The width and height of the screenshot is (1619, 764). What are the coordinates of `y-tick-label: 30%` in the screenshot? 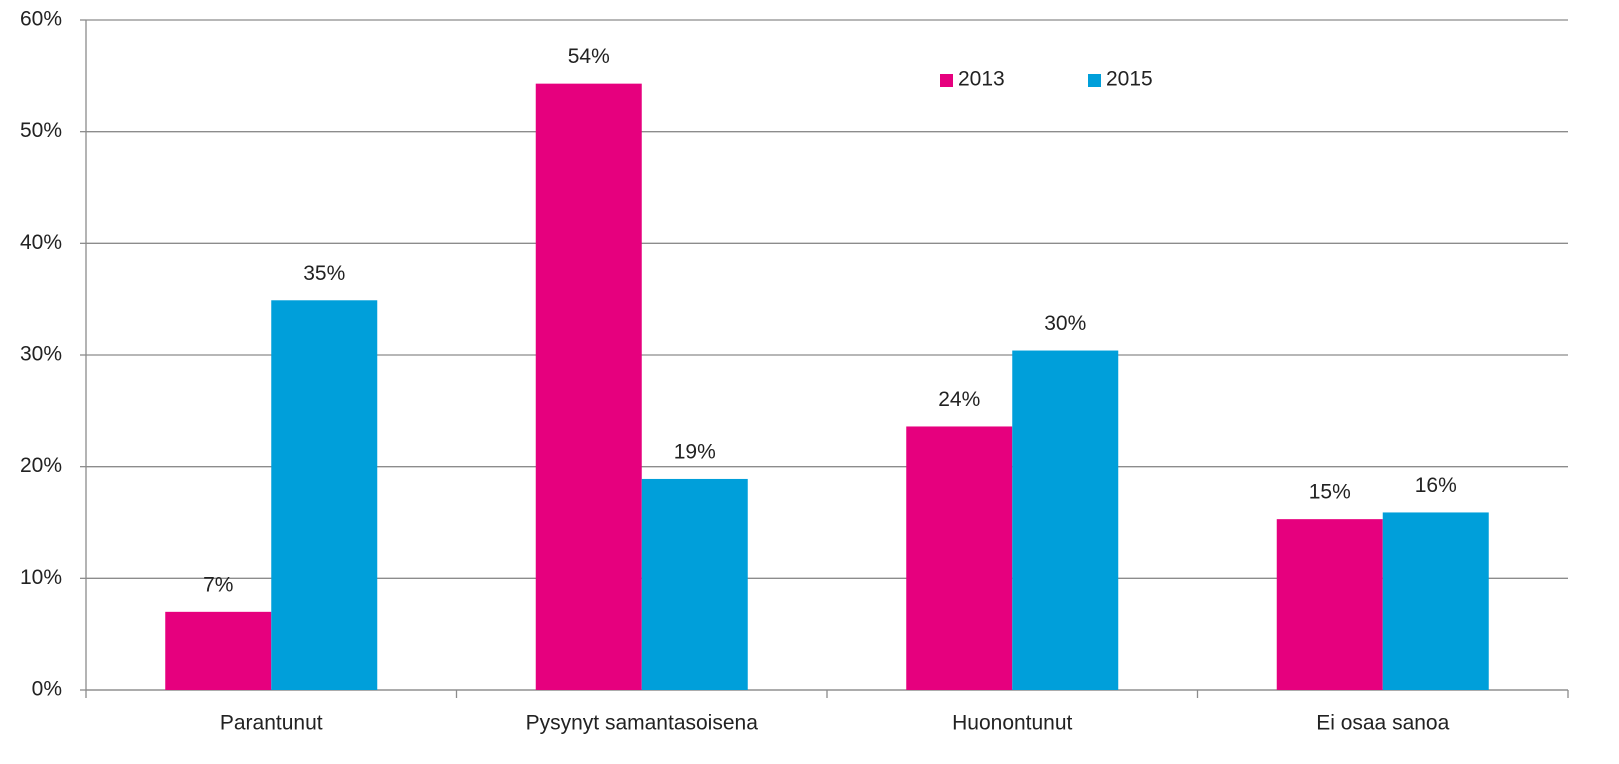 It's located at (41, 354).